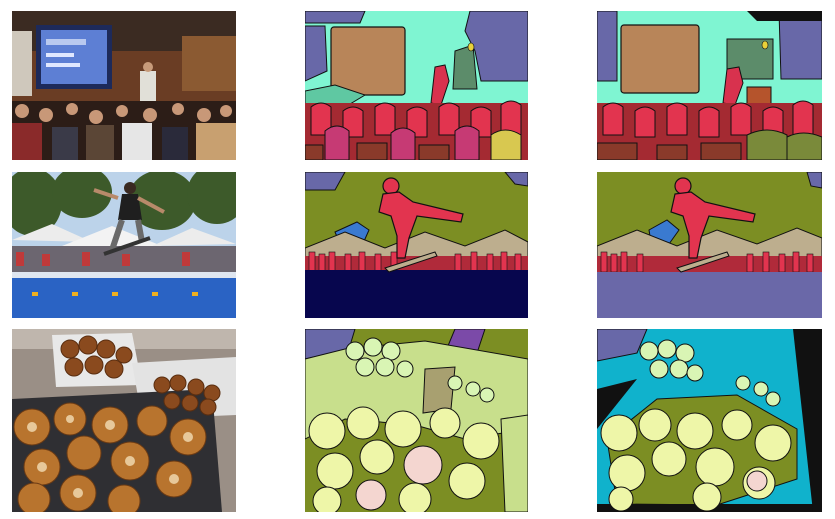  What do you see at coordinates (416, 85) in the screenshot?
I see `lecture-segmentation-a` at bounding box center [416, 85].